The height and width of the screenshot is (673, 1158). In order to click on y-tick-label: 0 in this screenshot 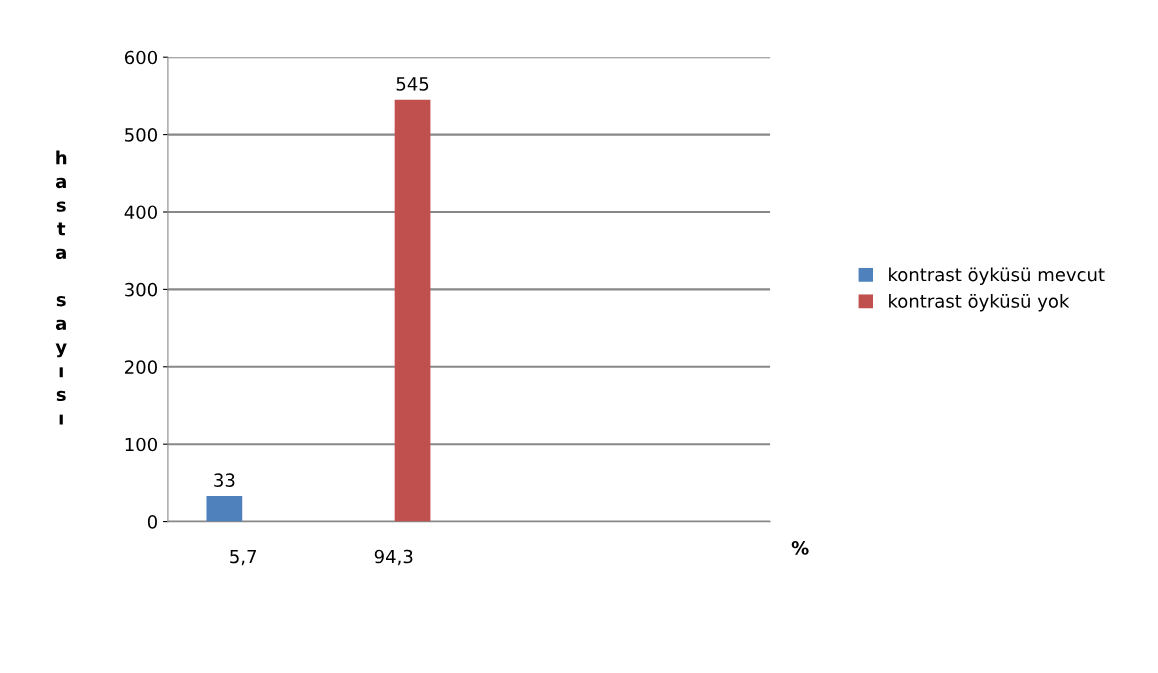, I will do `click(152, 522)`.